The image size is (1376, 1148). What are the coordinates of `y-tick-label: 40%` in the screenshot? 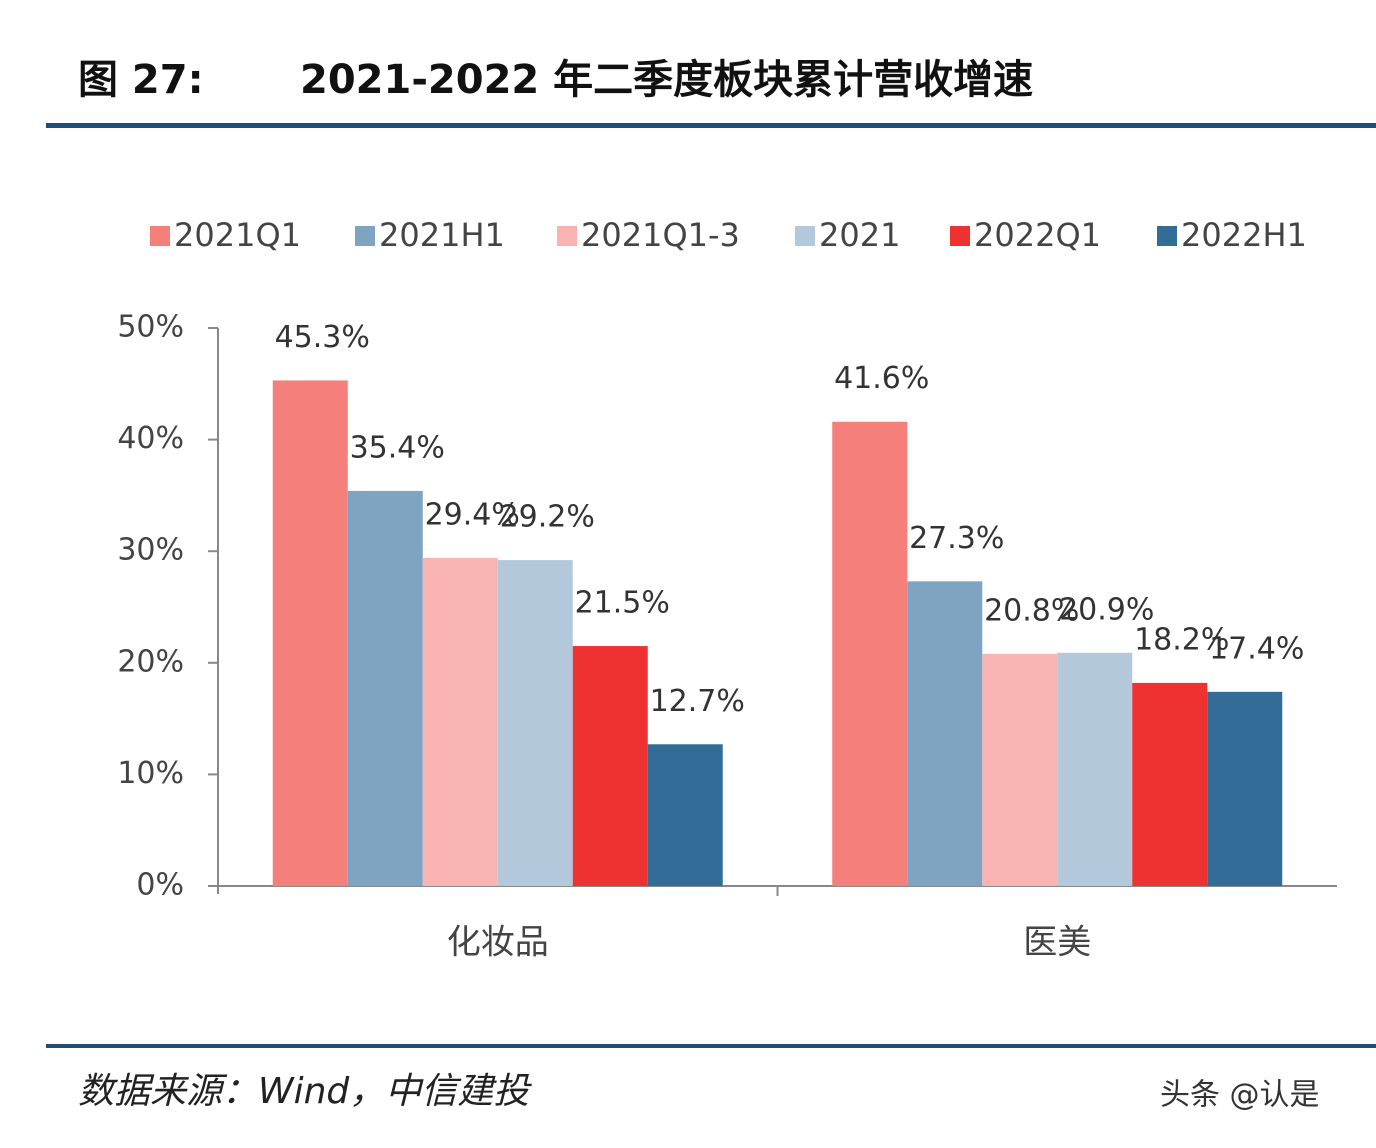 It's located at (150, 438).